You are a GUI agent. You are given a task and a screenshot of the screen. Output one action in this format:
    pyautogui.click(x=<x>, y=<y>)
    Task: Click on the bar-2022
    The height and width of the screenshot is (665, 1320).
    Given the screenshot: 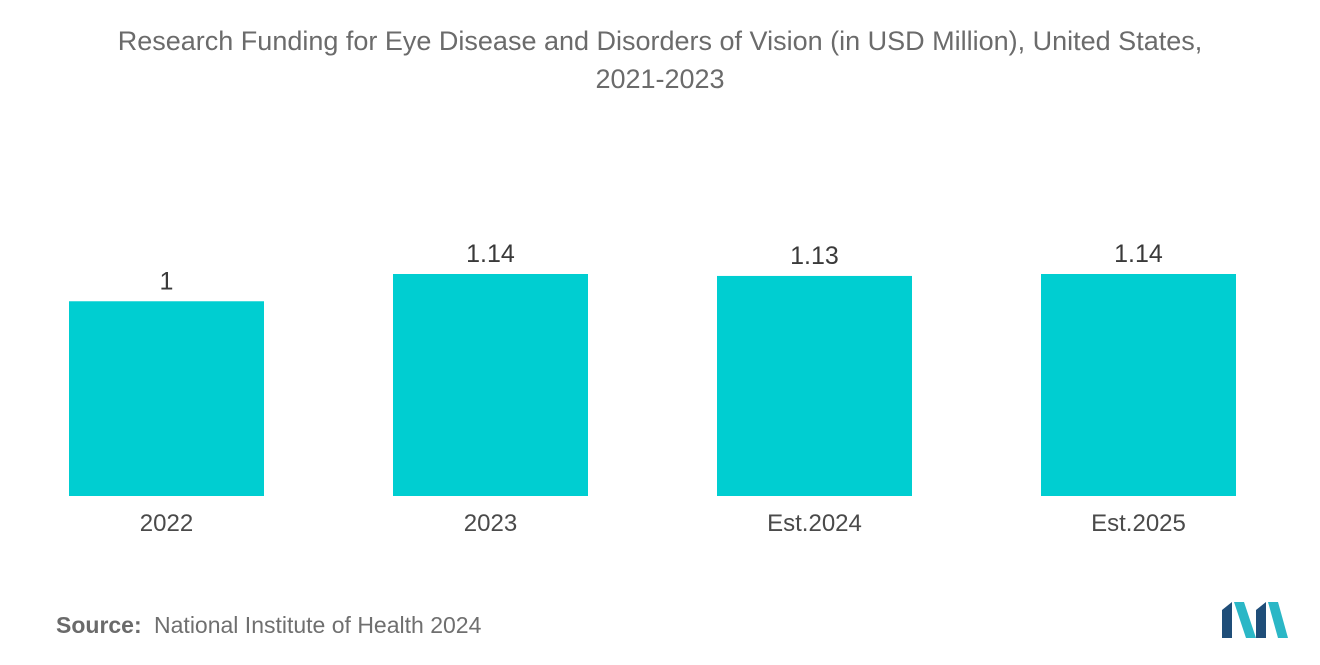 What is the action you would take?
    pyautogui.click(x=166, y=398)
    